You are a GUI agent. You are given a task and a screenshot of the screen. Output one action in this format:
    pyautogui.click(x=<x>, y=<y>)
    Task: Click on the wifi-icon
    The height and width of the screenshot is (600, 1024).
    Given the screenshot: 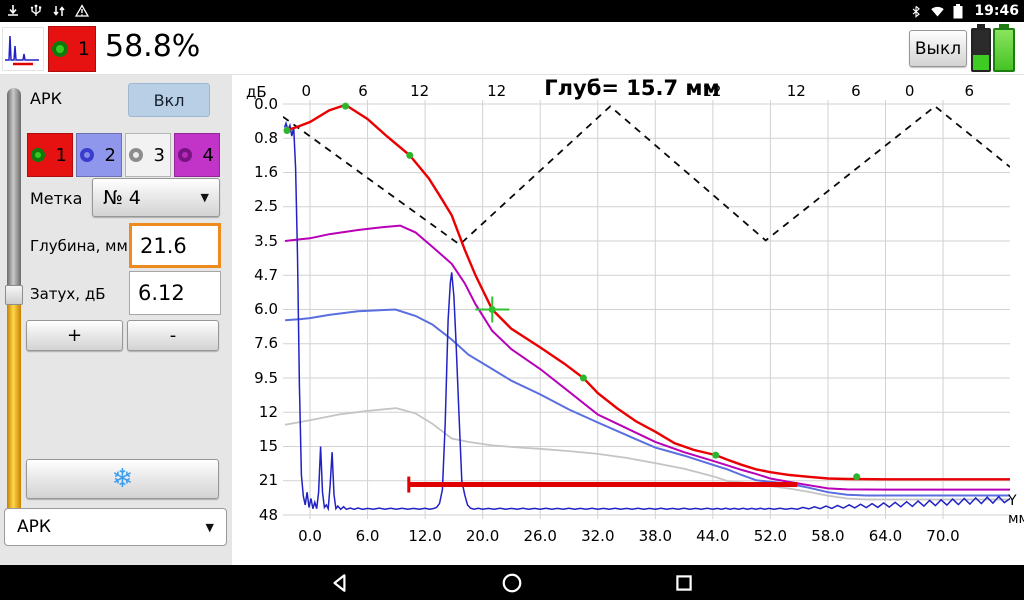 What is the action you would take?
    pyautogui.click(x=938, y=11)
    